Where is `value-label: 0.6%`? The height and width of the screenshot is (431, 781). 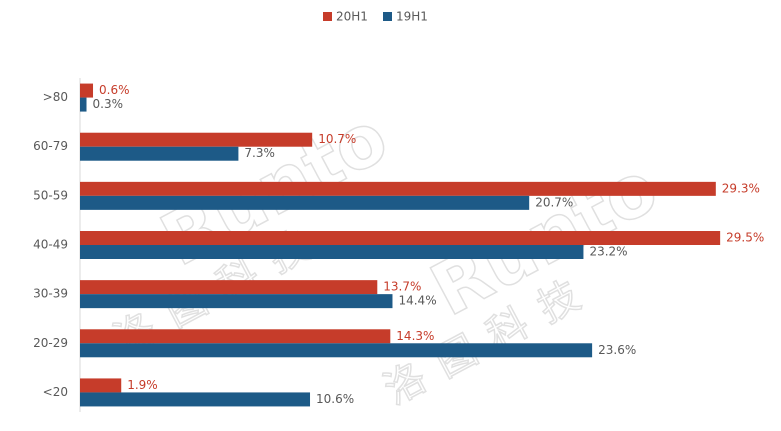 value-label: 0.6% is located at coordinates (114, 90).